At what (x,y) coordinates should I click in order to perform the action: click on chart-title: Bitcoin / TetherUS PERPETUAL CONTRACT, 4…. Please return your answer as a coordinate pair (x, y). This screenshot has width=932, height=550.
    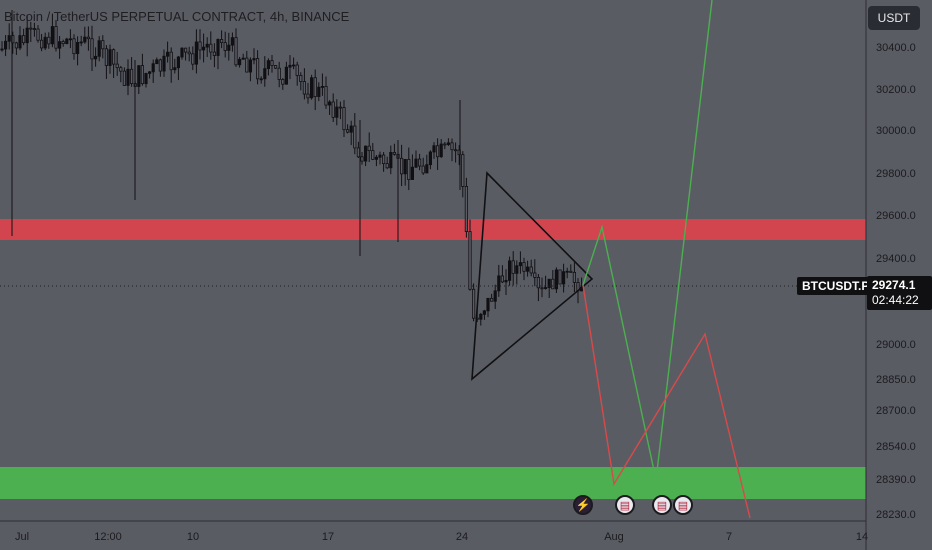
    Looking at the image, I should click on (177, 16).